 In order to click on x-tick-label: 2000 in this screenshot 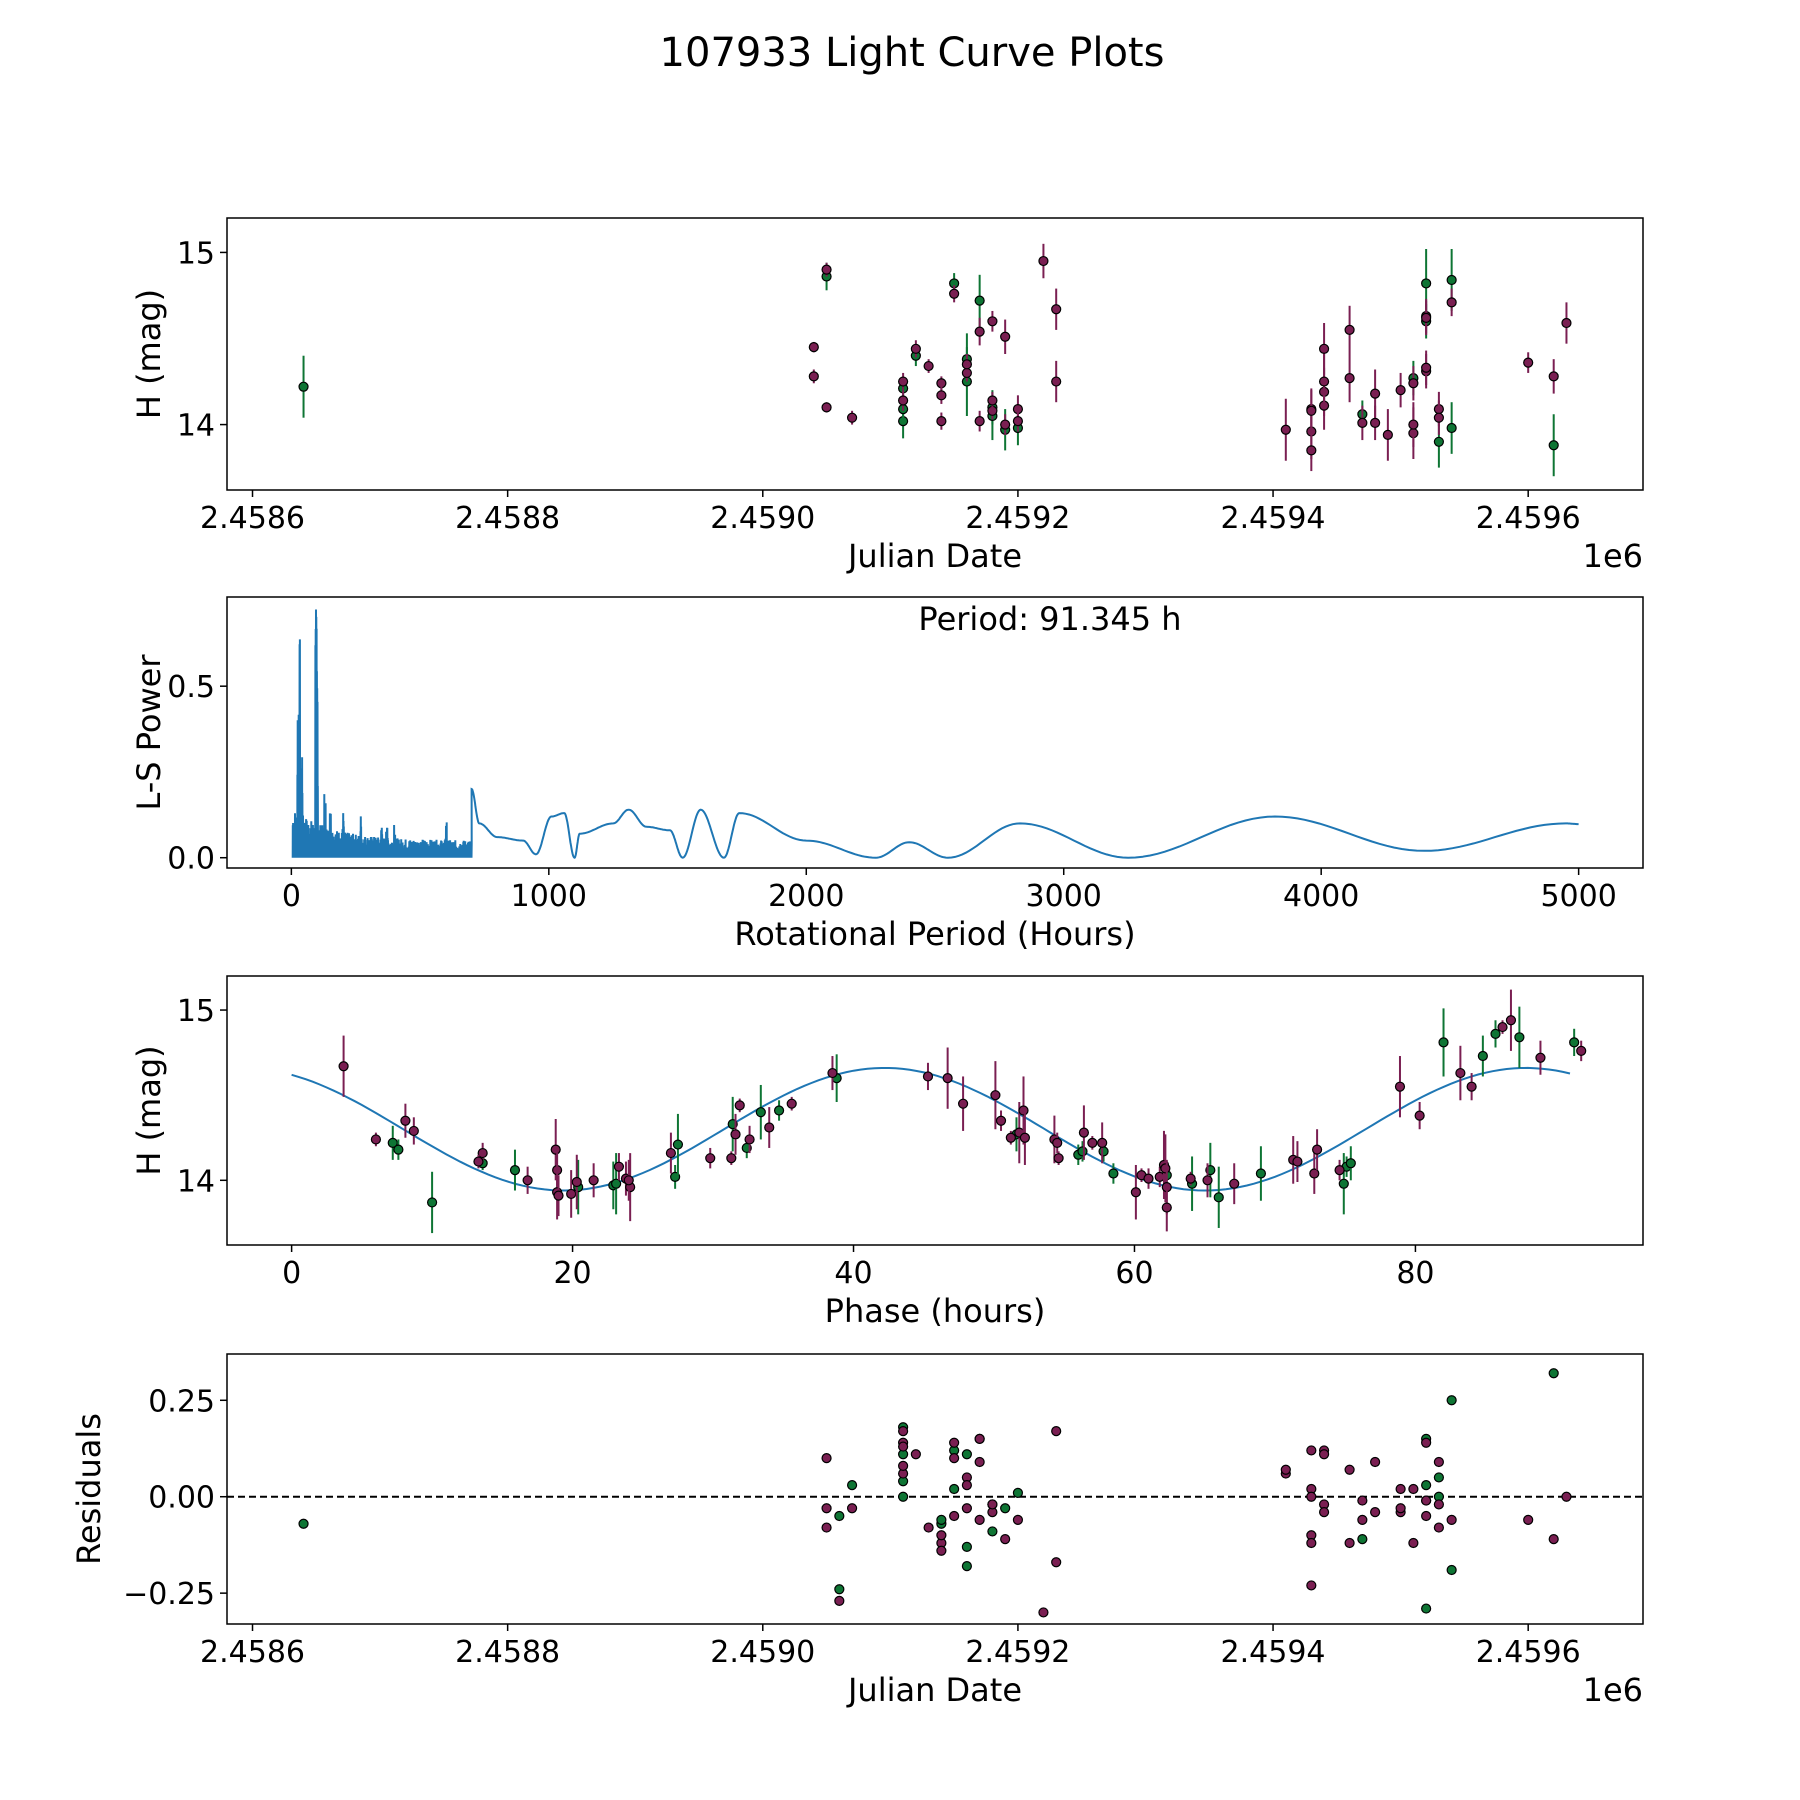, I will do `click(806, 896)`.